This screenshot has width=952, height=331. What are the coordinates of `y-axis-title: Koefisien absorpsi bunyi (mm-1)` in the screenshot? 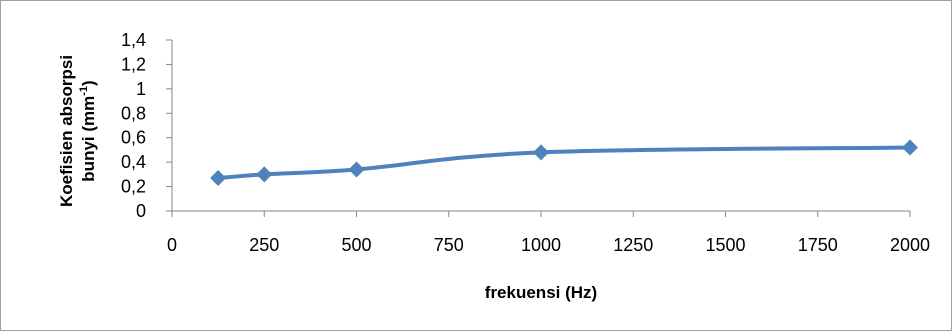 It's located at (77, 131).